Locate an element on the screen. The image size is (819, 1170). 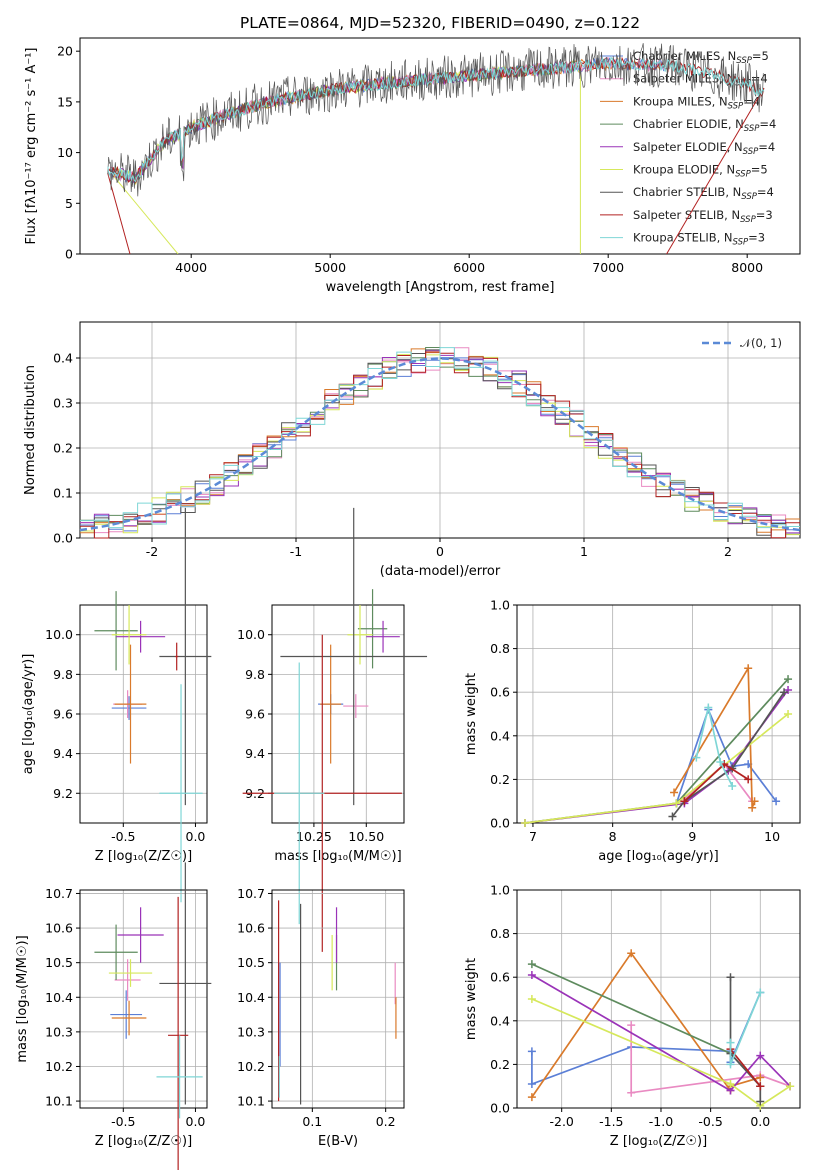
marker-salpeter-elodie is located at coordinates (760, 1055).